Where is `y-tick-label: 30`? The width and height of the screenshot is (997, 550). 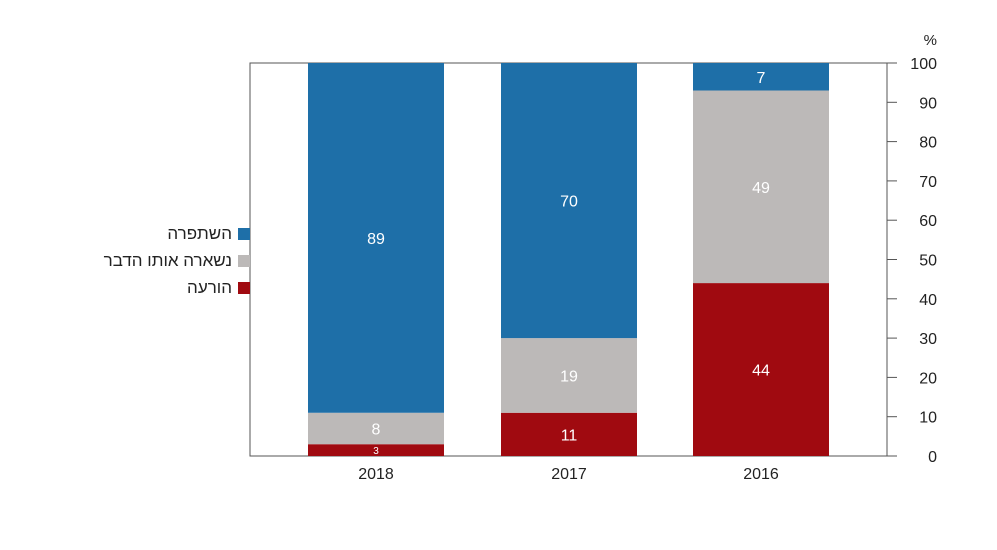
y-tick-label: 30 is located at coordinates (928, 339).